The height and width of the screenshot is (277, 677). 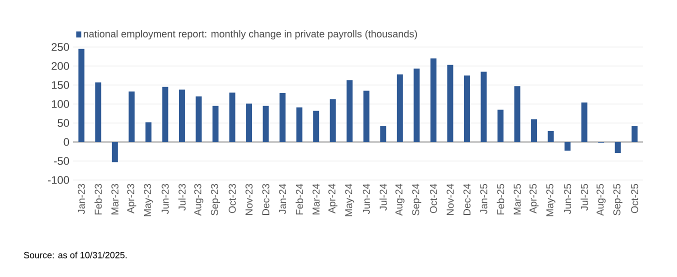 I want to click on x-tick-label: Dec-23, so click(x=266, y=199).